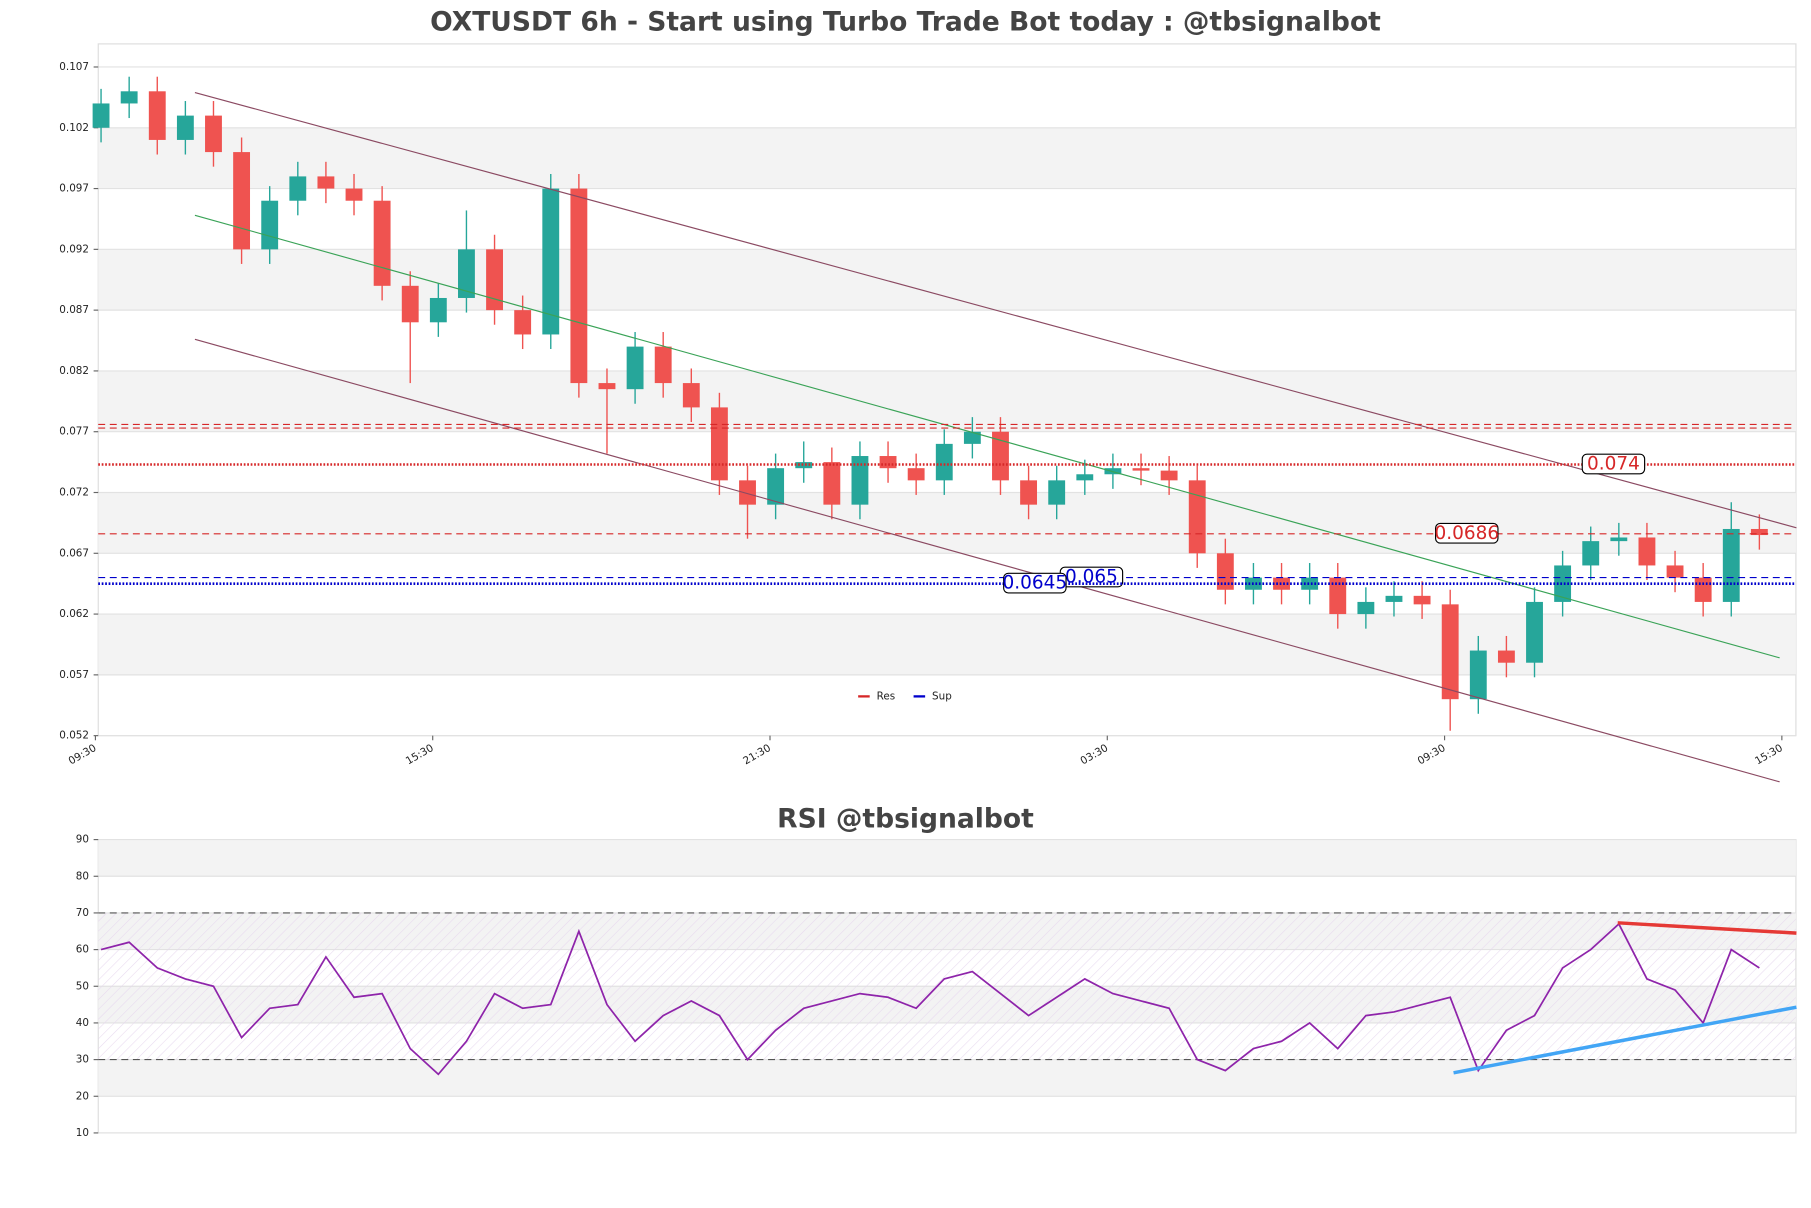  I want to click on y-tick-label: 0.097, so click(74, 189).